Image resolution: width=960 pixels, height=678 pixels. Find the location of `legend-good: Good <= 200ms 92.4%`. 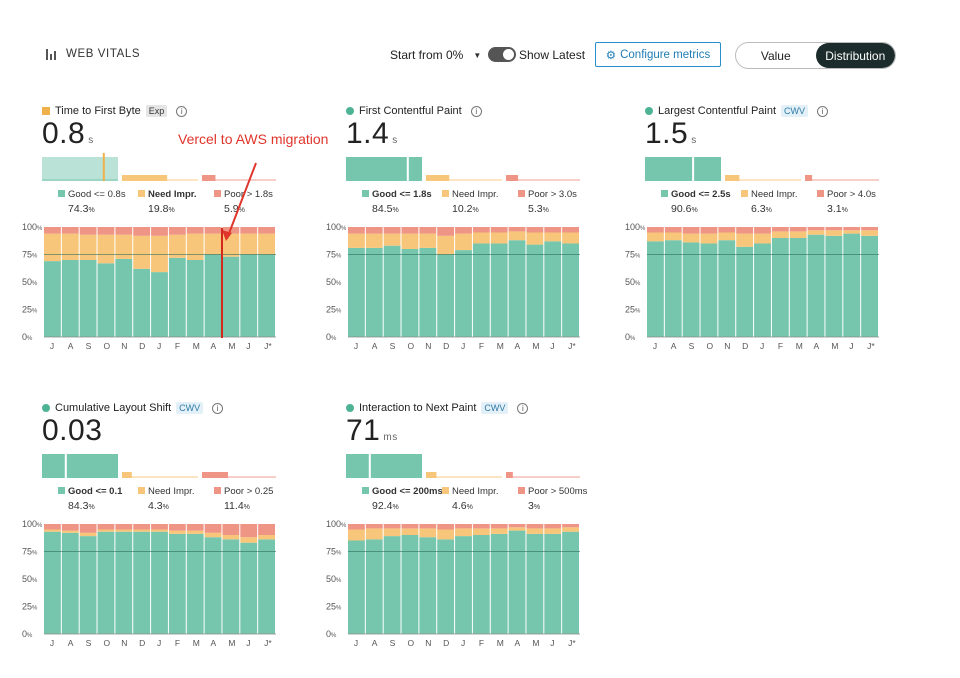

legend-good: Good <= 200ms 92.4% is located at coordinates (402, 499).